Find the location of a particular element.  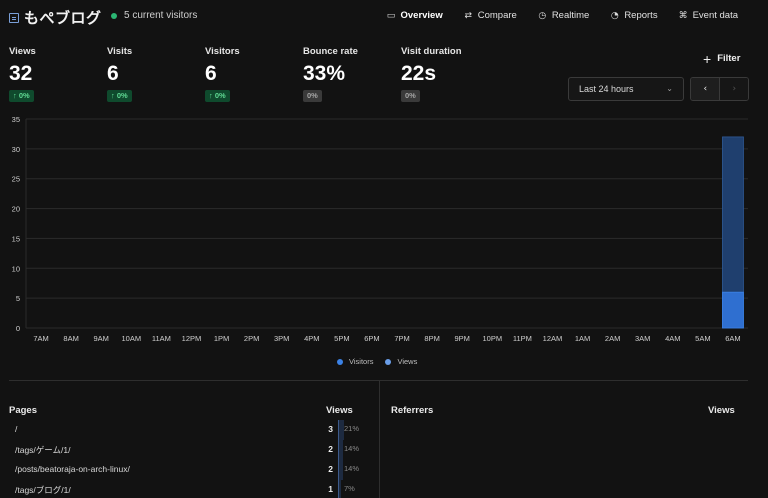

nav-label: Compare is located at coordinates (497, 15).